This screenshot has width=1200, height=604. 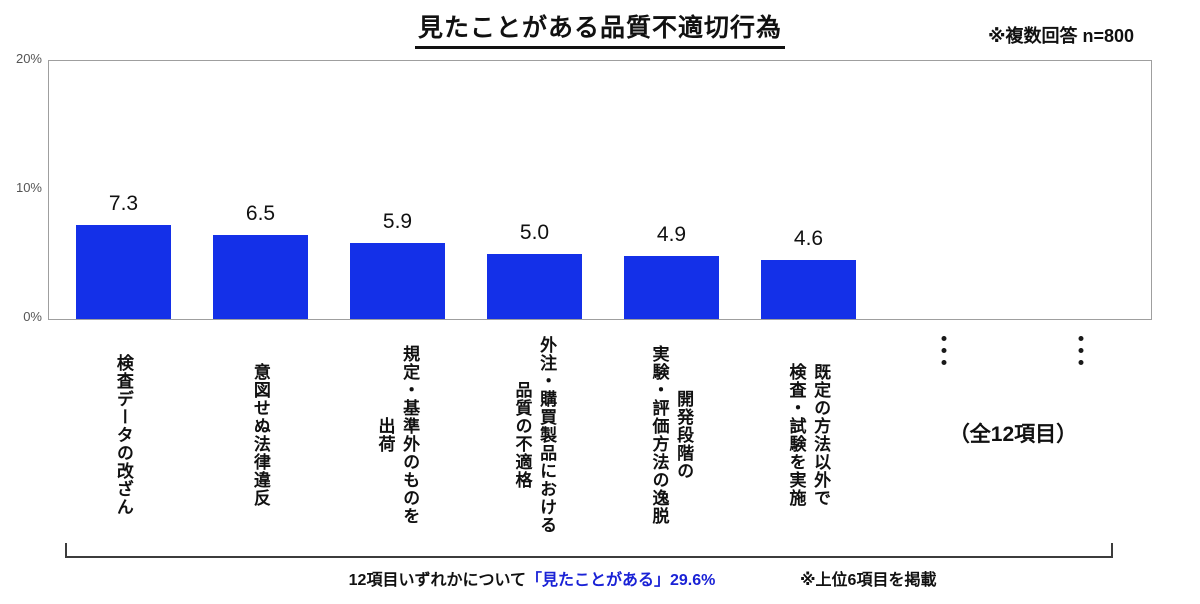 What do you see at coordinates (123, 435) in the screenshot?
I see `category-label: 検査データの改ざん` at bounding box center [123, 435].